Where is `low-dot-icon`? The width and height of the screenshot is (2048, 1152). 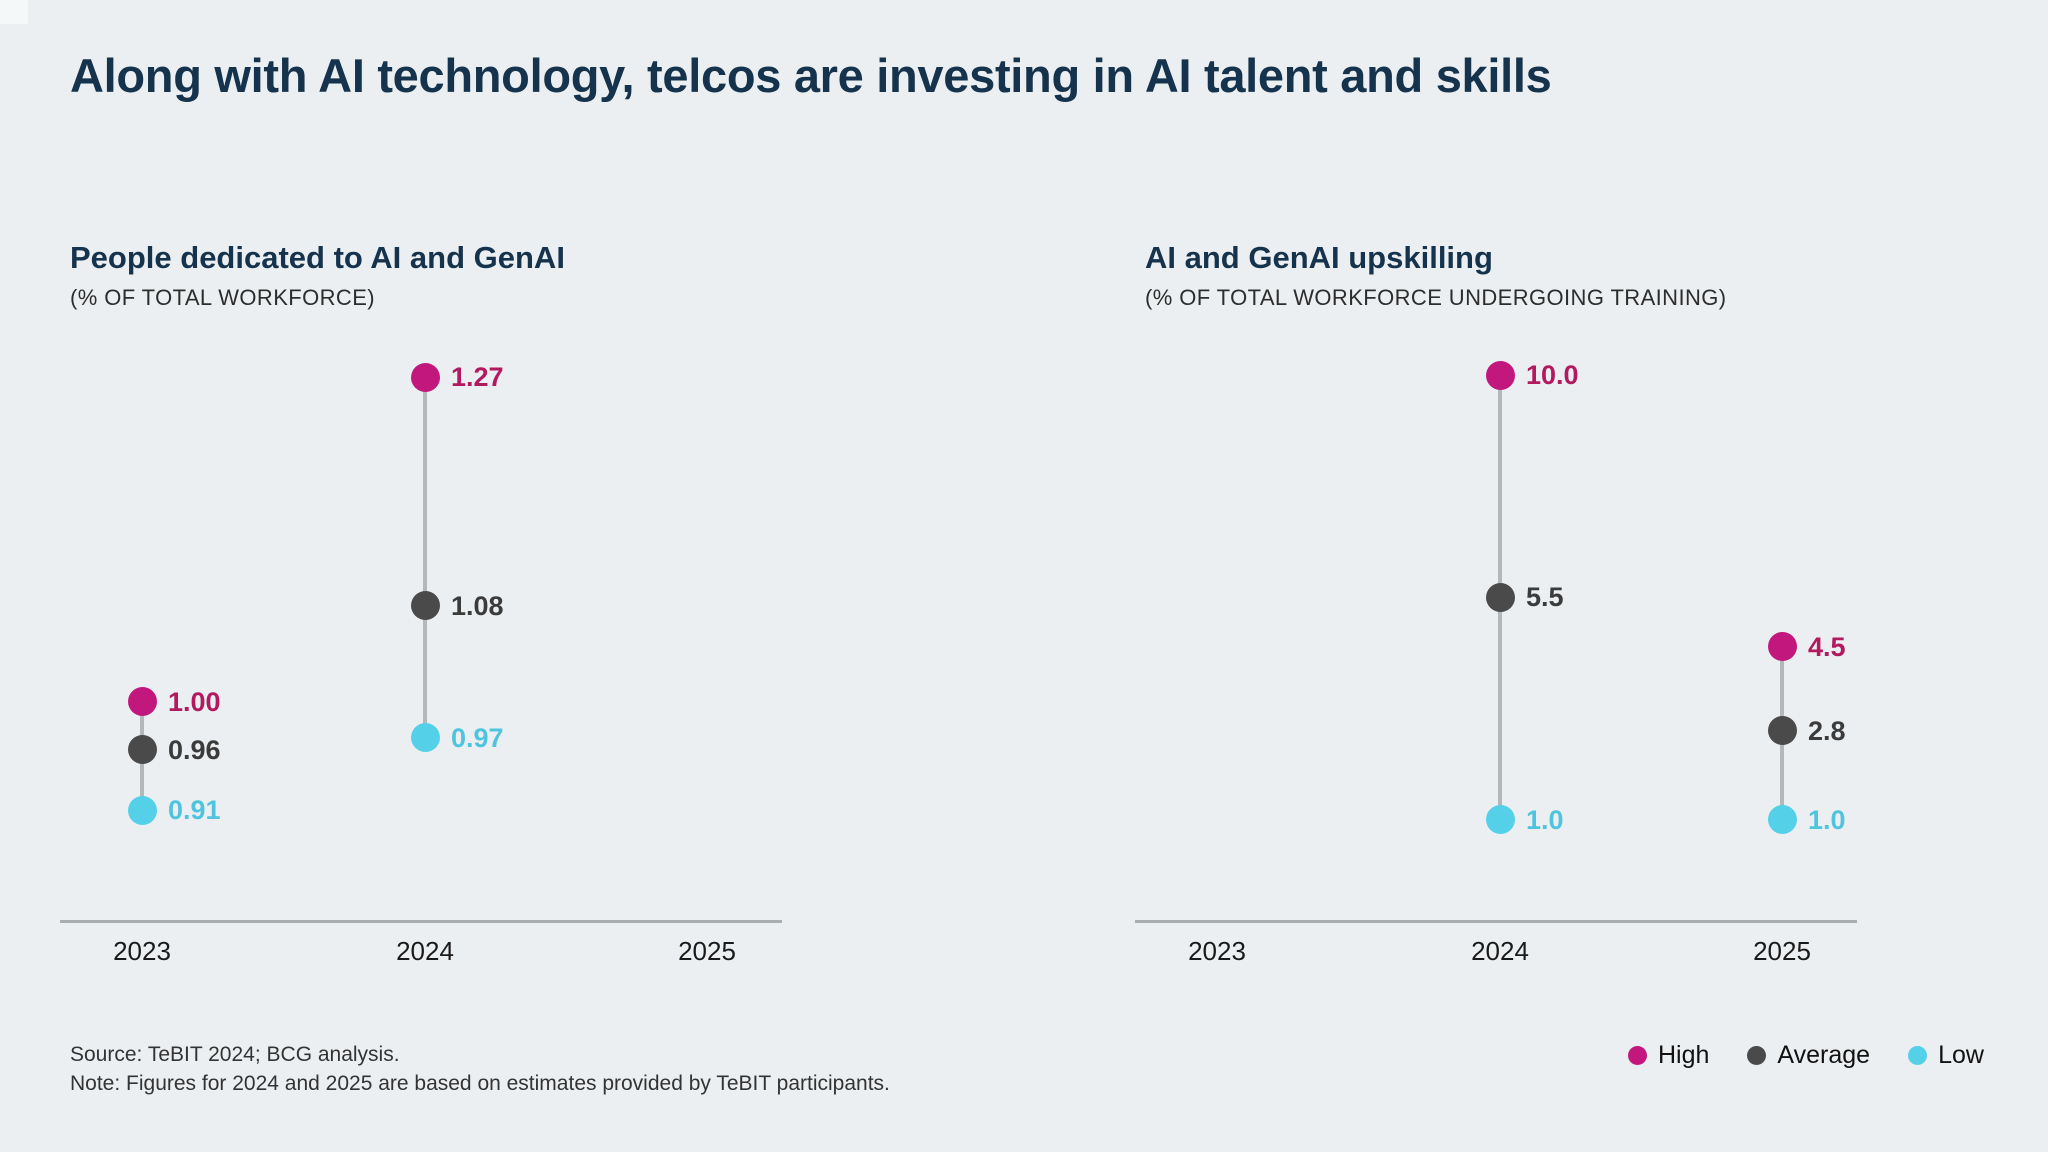
low-dot-icon is located at coordinates (1918, 1055).